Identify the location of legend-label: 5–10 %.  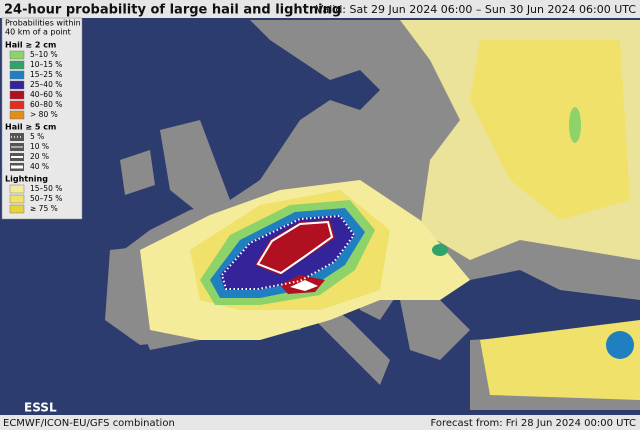
(44, 54).